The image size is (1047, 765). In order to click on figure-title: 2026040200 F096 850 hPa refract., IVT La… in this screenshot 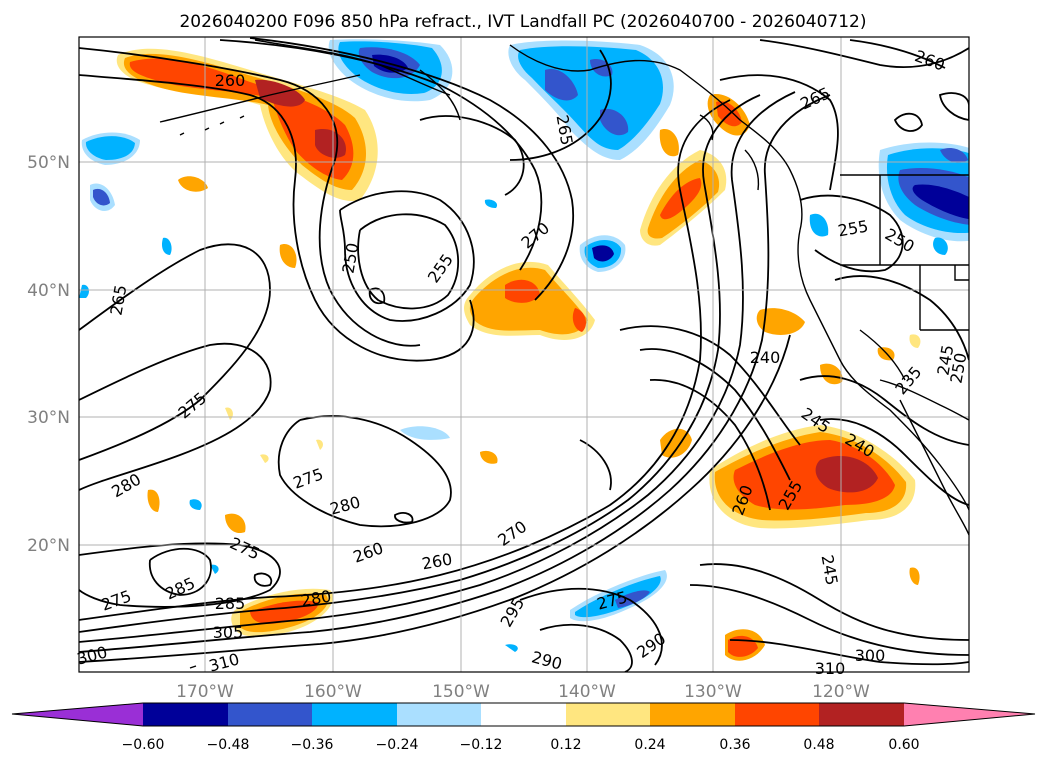, I will do `click(522, 22)`.